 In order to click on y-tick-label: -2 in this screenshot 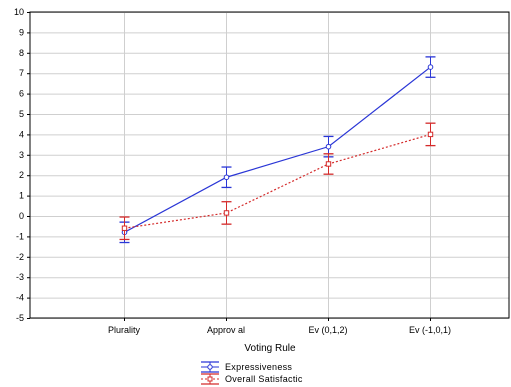, I will do `click(20, 257)`.